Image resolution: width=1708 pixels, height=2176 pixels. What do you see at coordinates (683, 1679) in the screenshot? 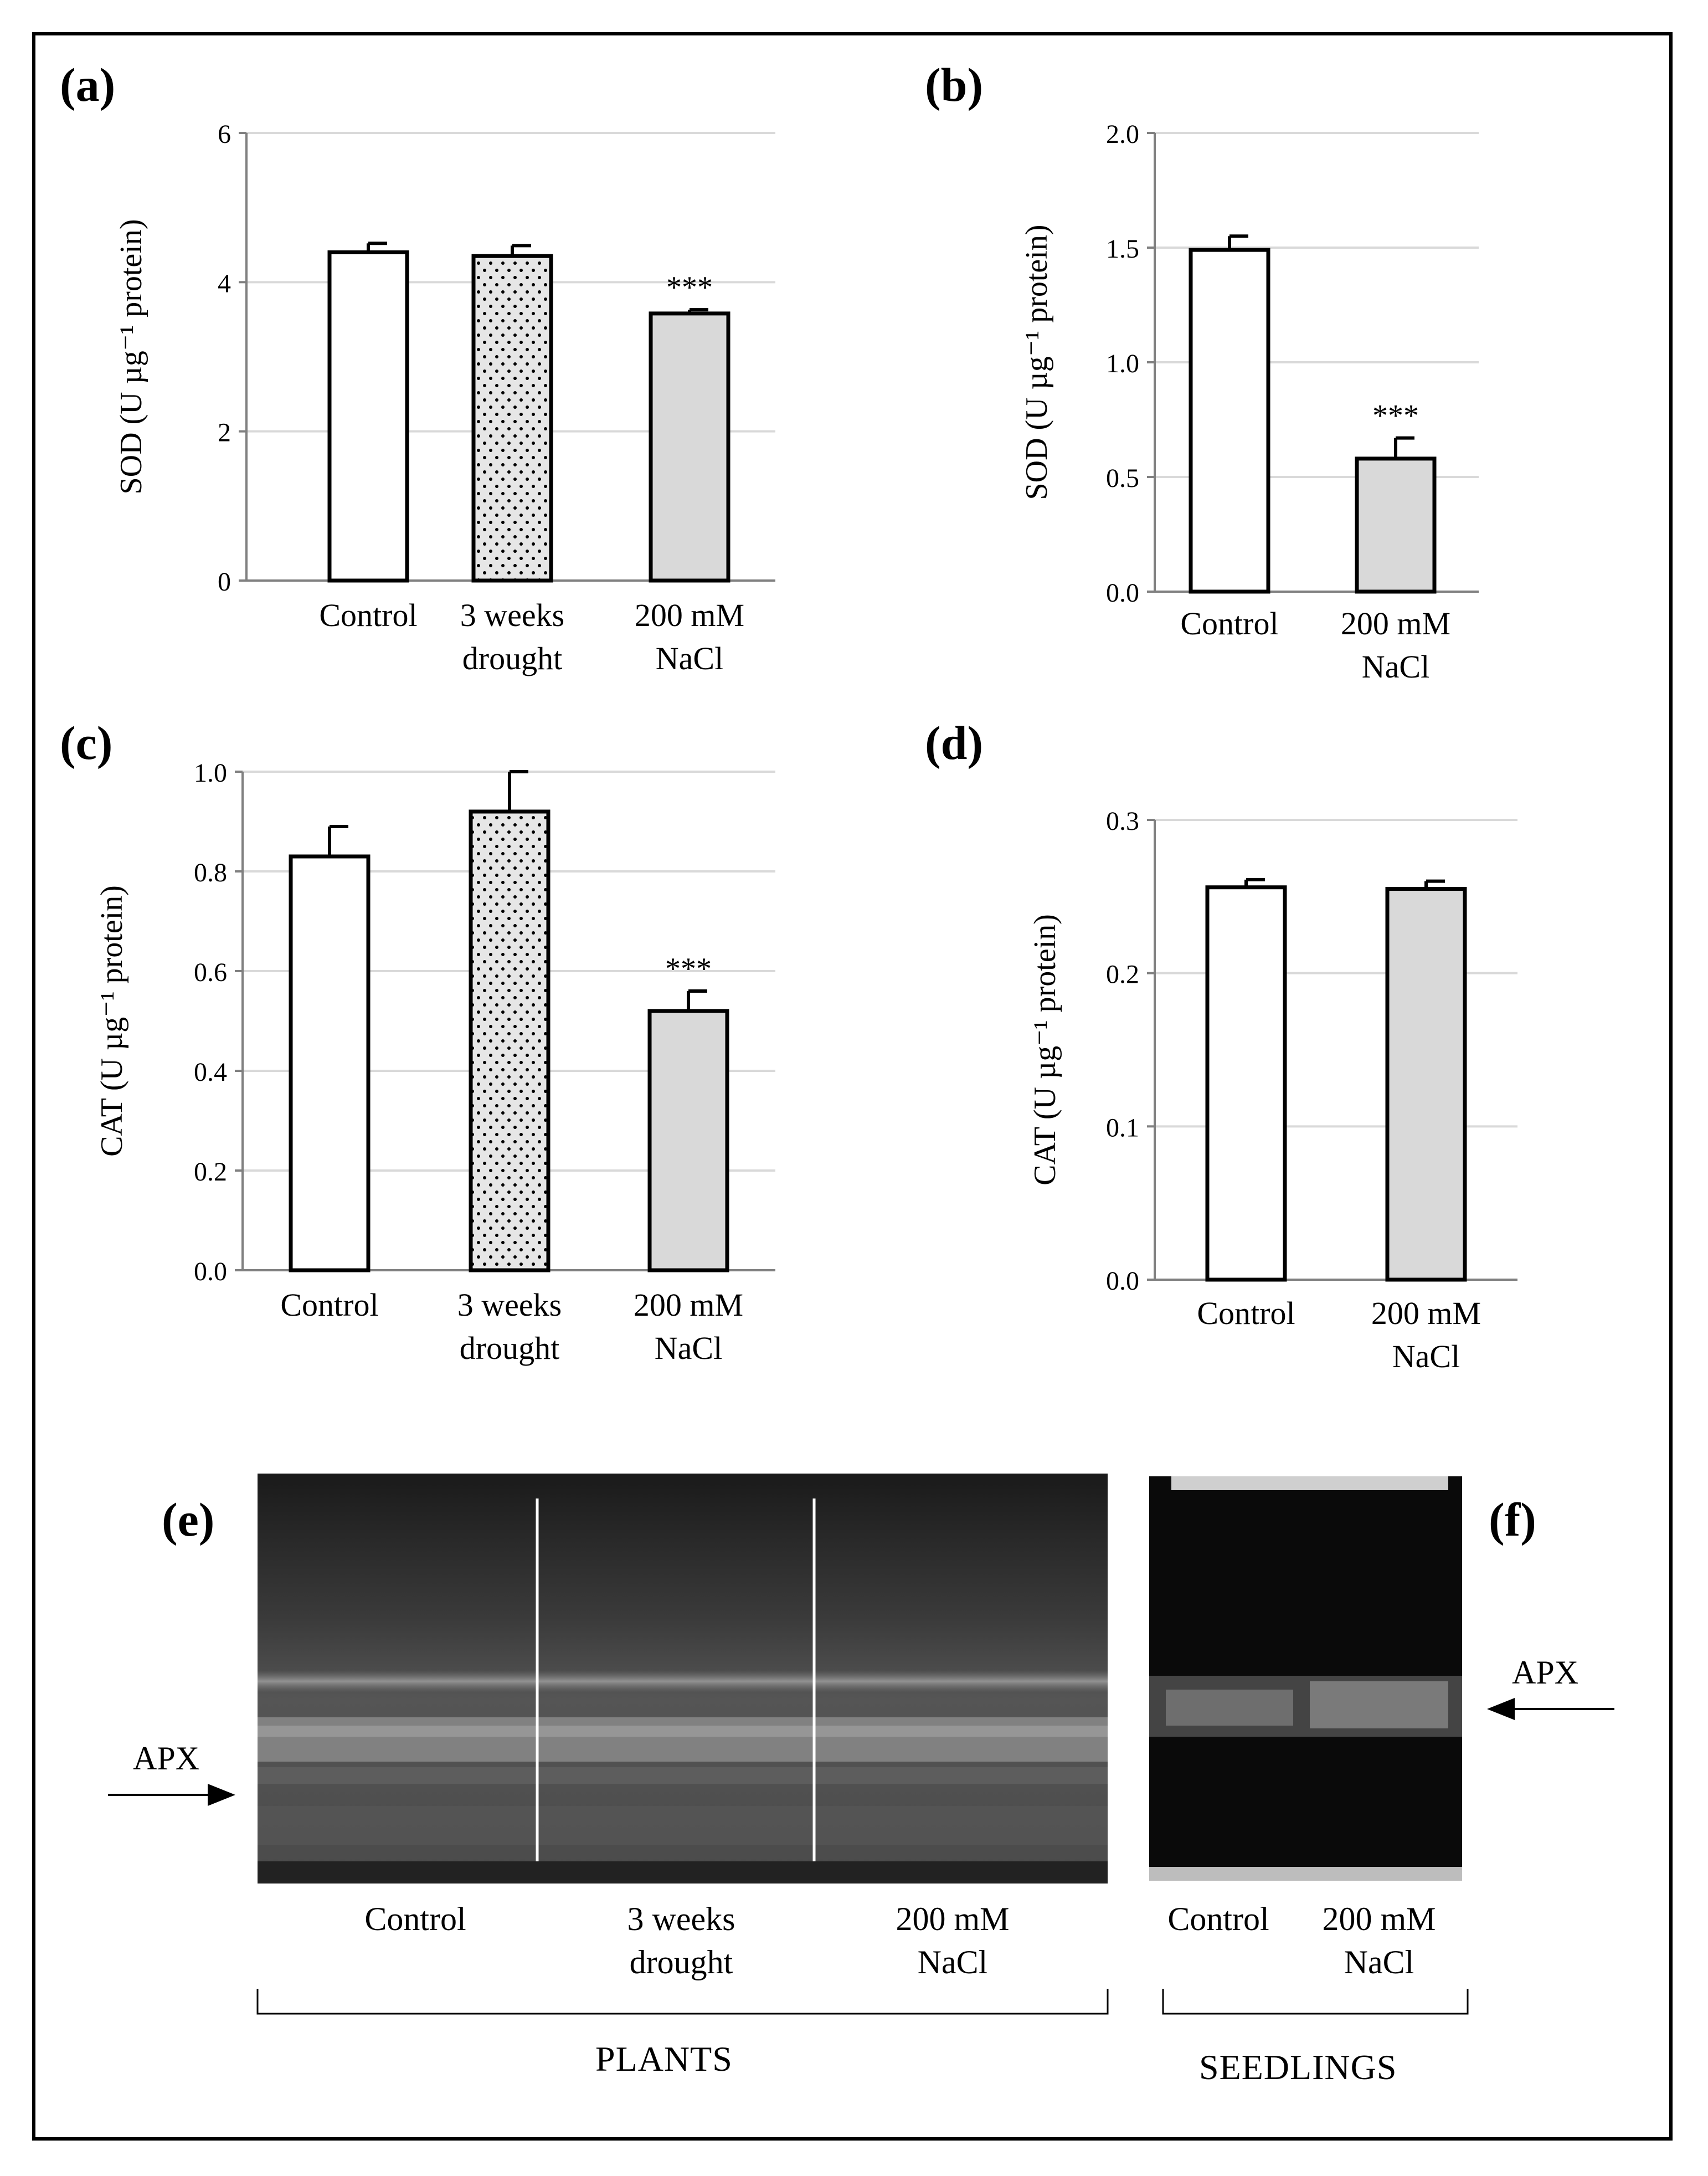
I see `gel-image-plants` at bounding box center [683, 1679].